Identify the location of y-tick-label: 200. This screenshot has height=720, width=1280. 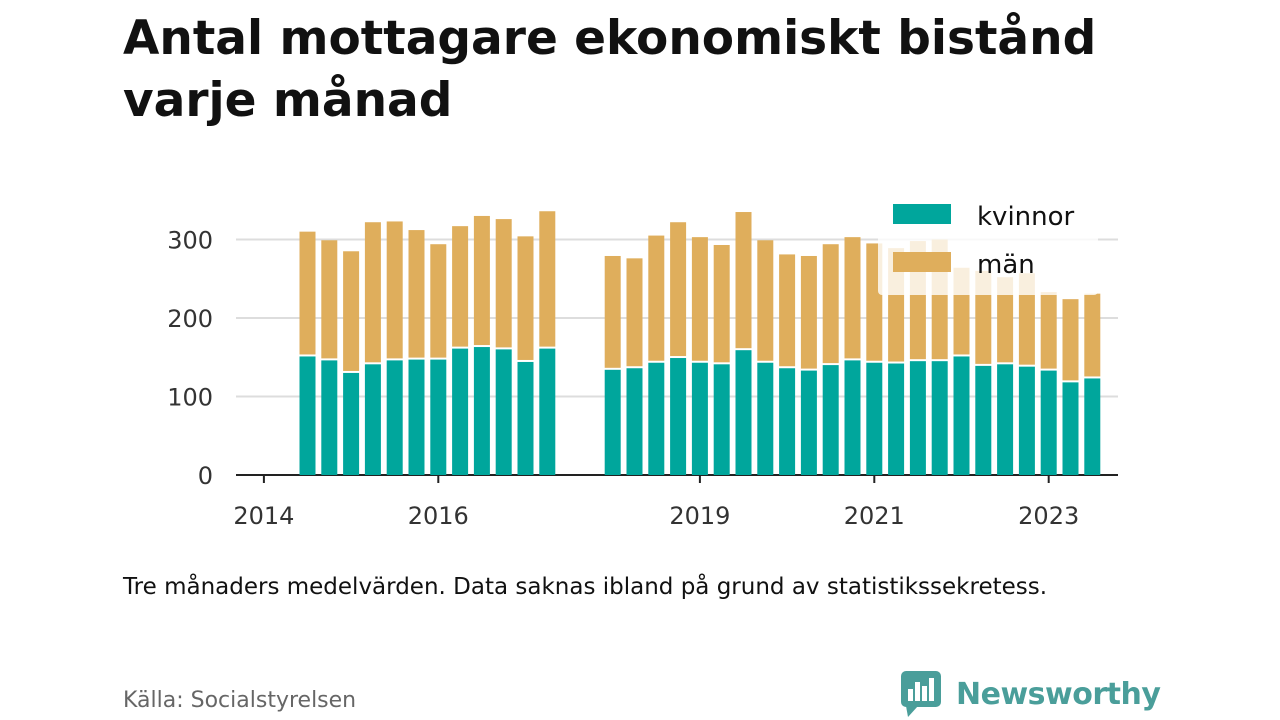
(190, 319).